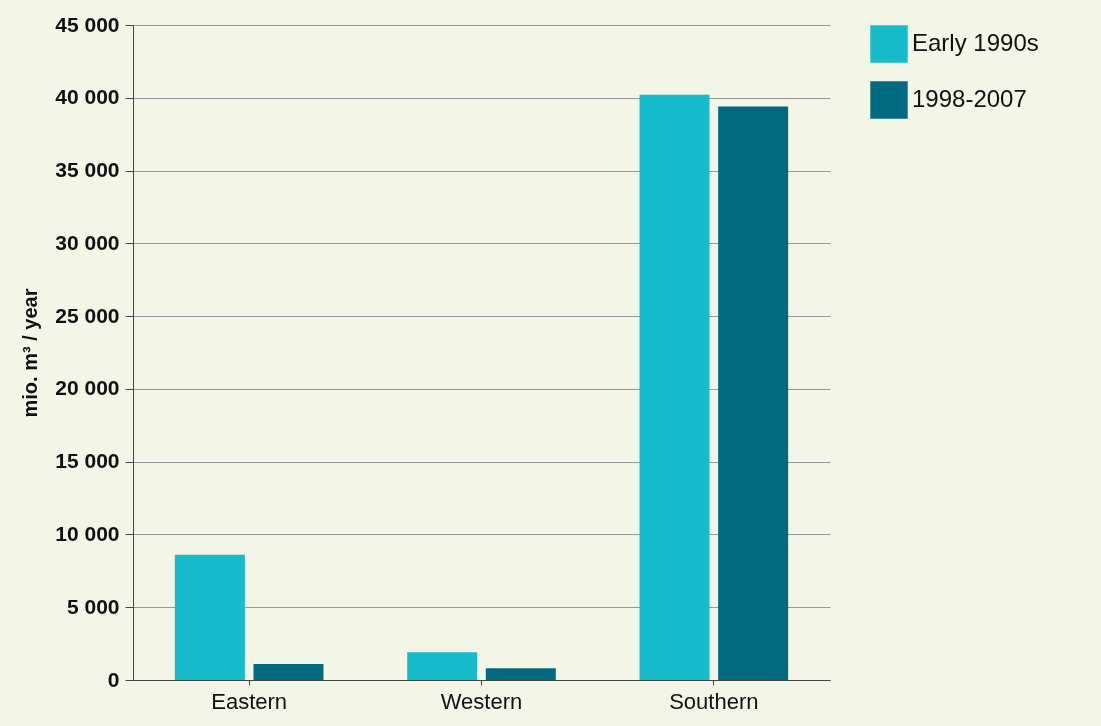  What do you see at coordinates (87, 388) in the screenshot?
I see `y-tick-label: 20 000` at bounding box center [87, 388].